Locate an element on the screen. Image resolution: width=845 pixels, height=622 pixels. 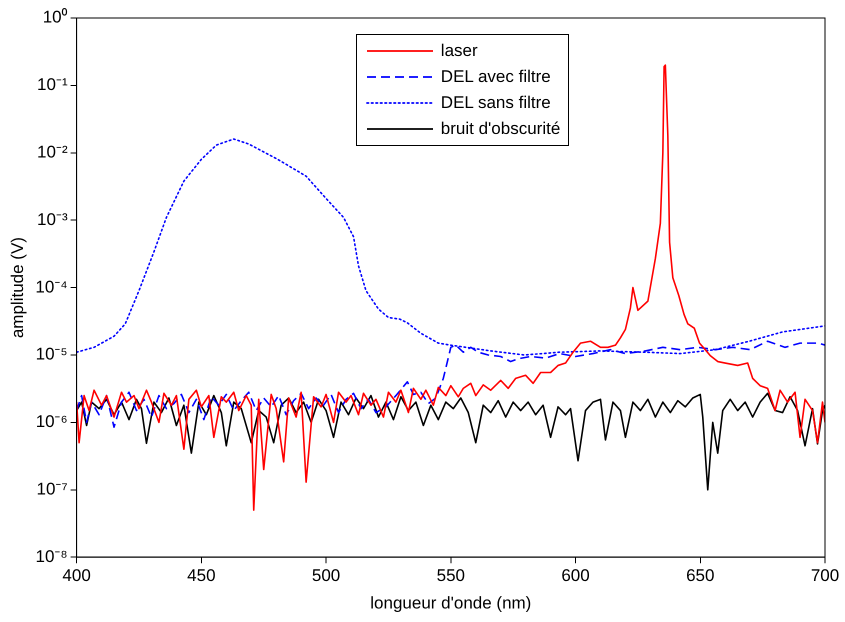
y-tick-label: 10⁻⁵ is located at coordinates (52, 354).